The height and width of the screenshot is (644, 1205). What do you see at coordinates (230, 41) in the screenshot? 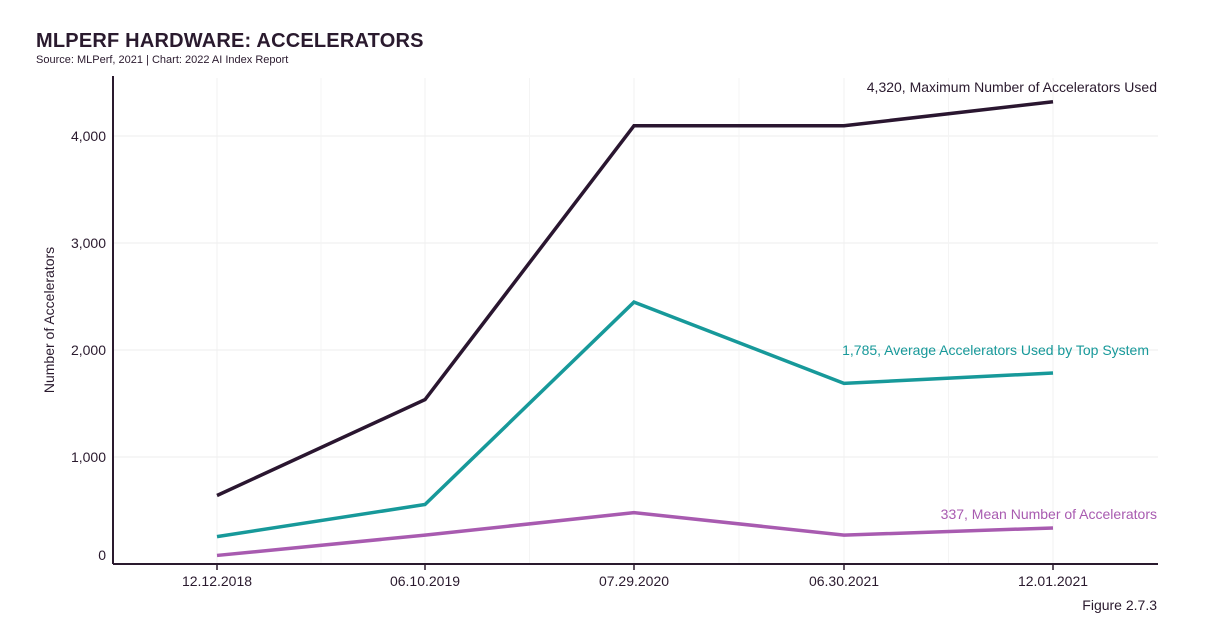
I see `chart-title: MLPERF HARDWARE: ACCELERATORS` at bounding box center [230, 41].